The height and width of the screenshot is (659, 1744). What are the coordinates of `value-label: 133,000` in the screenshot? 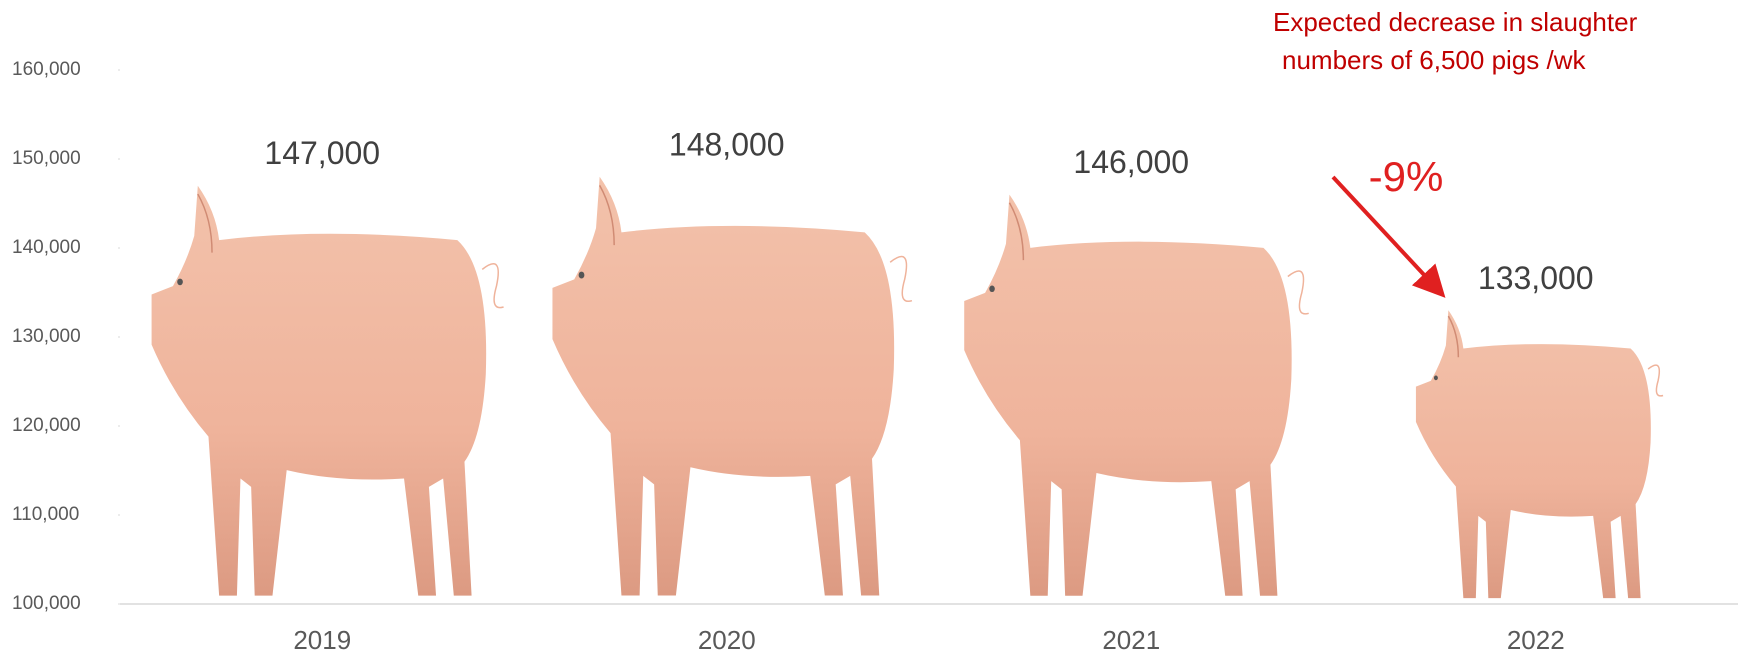 It's located at (1536, 278).